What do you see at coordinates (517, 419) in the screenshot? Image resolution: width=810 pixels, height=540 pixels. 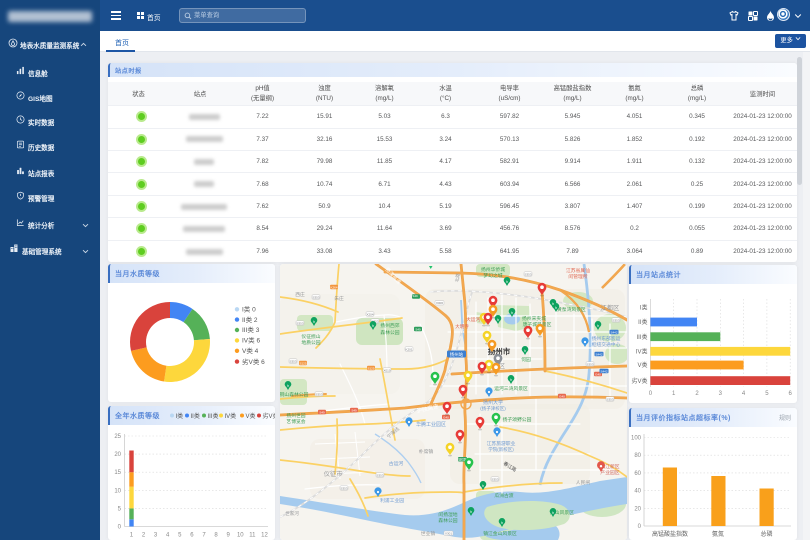 I see `svg-text: 扬子颂野公园` at bounding box center [517, 419].